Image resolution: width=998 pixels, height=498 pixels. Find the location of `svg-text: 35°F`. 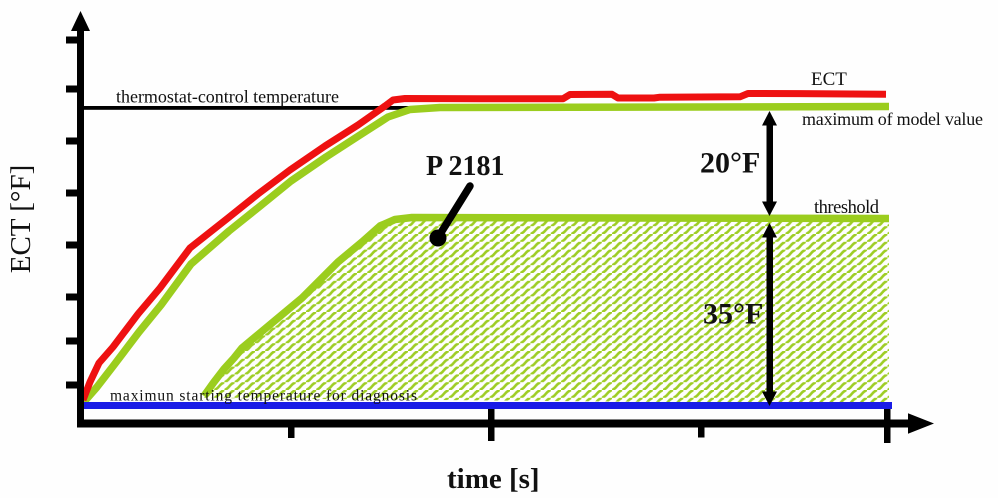

svg-text: 35°F is located at coordinates (733, 314).